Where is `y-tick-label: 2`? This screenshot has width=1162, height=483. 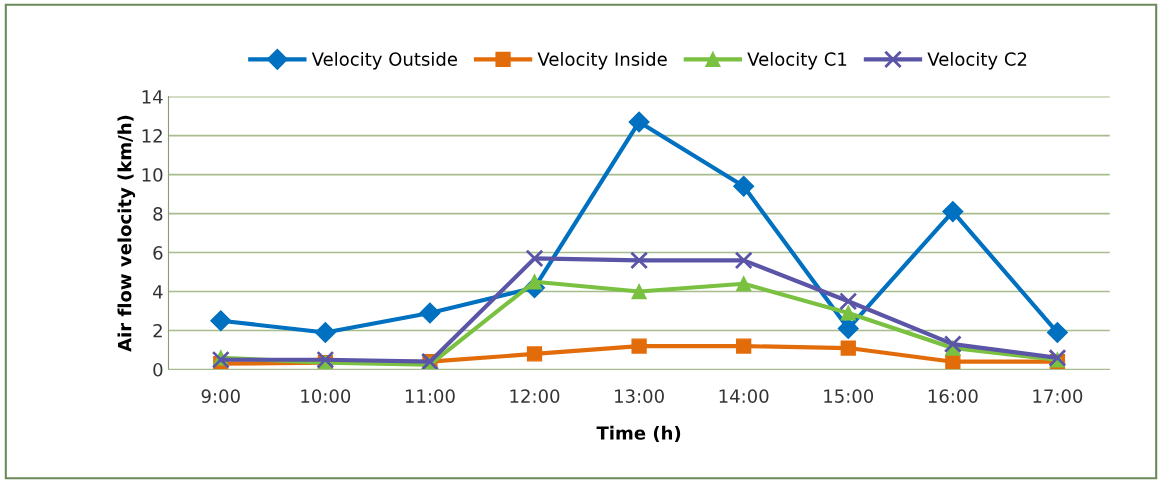 y-tick-label: 2 is located at coordinates (157, 330).